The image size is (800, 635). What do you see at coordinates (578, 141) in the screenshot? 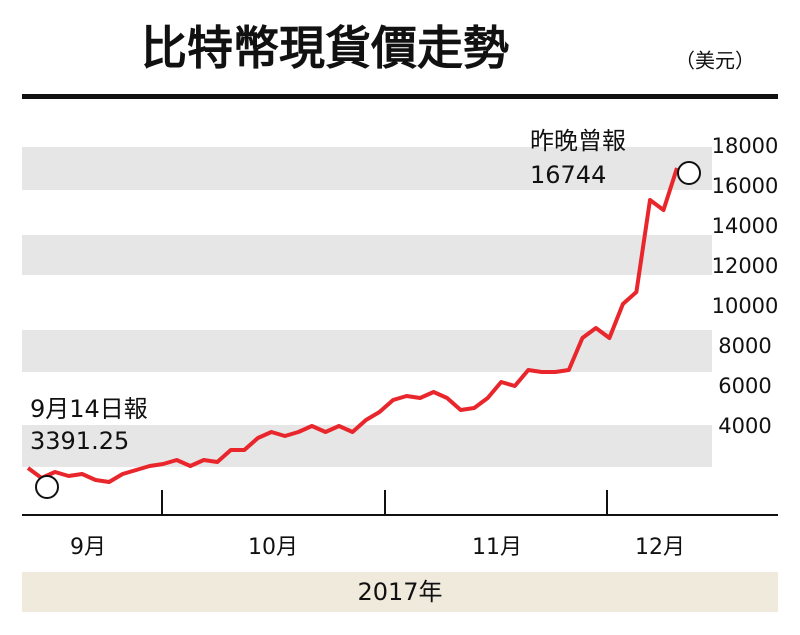
I see `annotation: 昨晚曾報` at bounding box center [578, 141].